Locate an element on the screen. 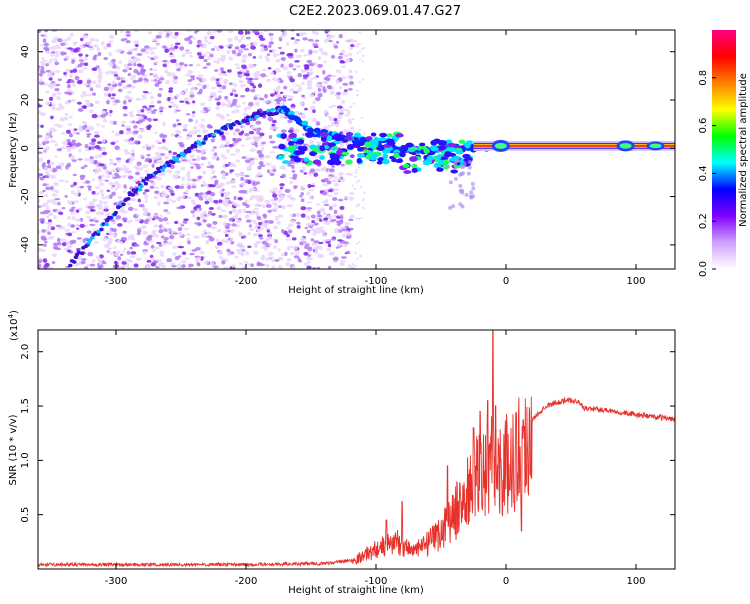  spectrogram-tail-blob is located at coordinates (471, 192).